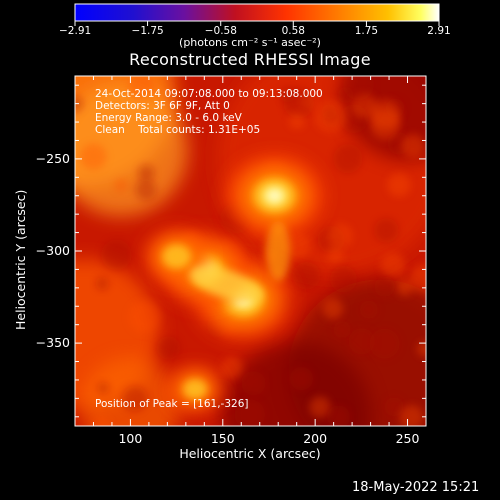 The width and height of the screenshot is (500, 500). Describe the element at coordinates (52, 158) in the screenshot. I see `y-tick-label: −250` at that location.